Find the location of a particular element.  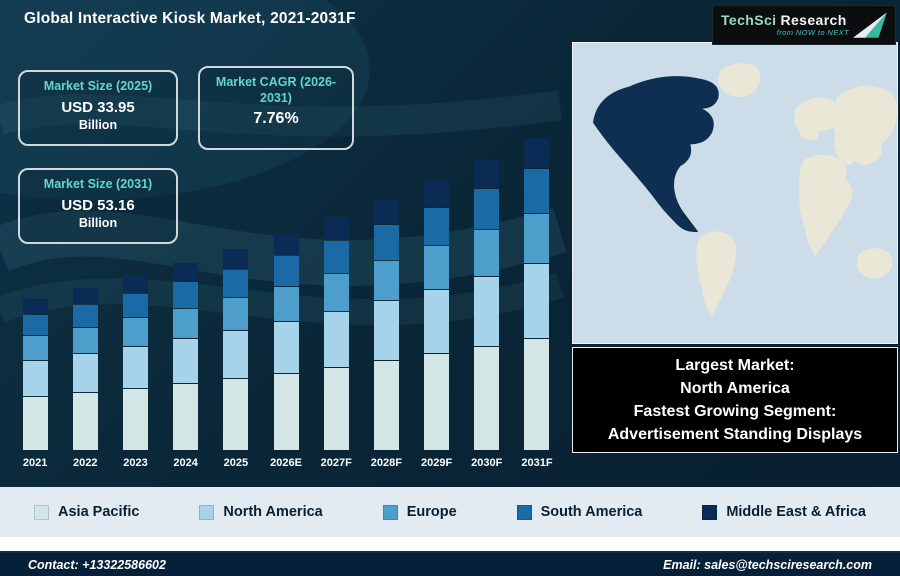

map-region-africa is located at coordinates (826, 205).